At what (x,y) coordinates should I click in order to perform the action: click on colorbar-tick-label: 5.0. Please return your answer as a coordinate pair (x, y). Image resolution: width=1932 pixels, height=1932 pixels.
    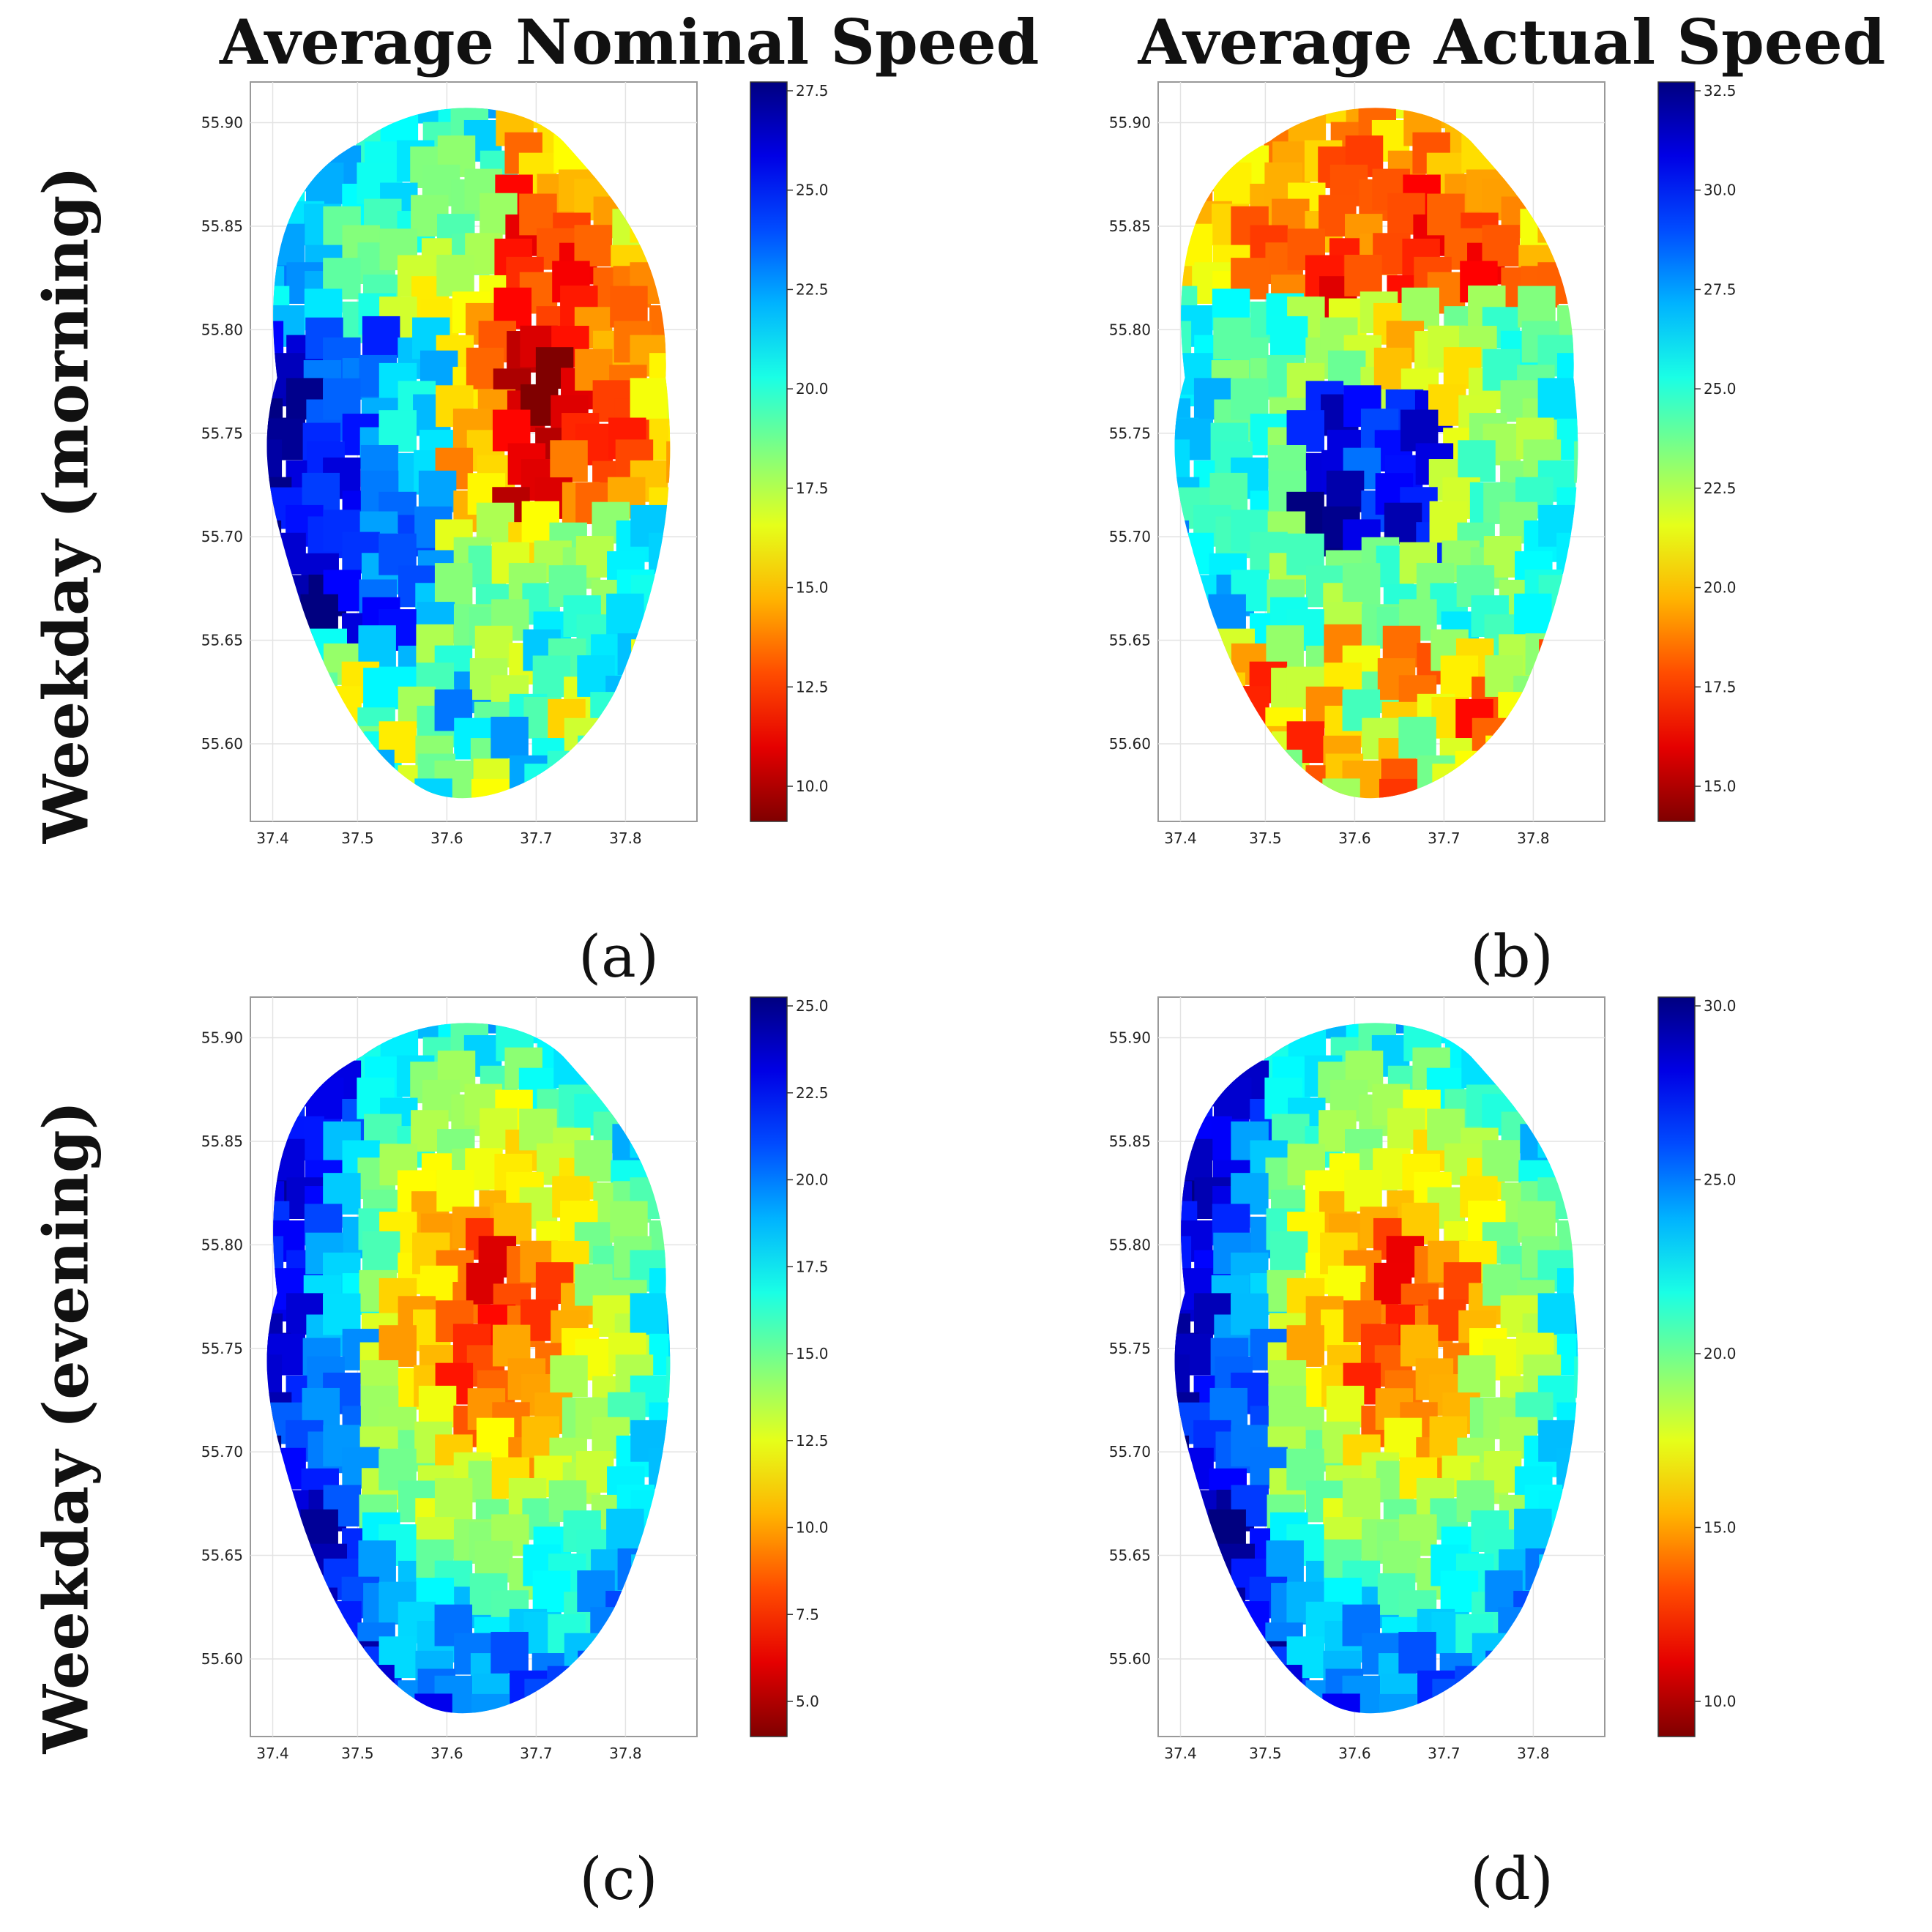
    Looking at the image, I should click on (808, 1701).